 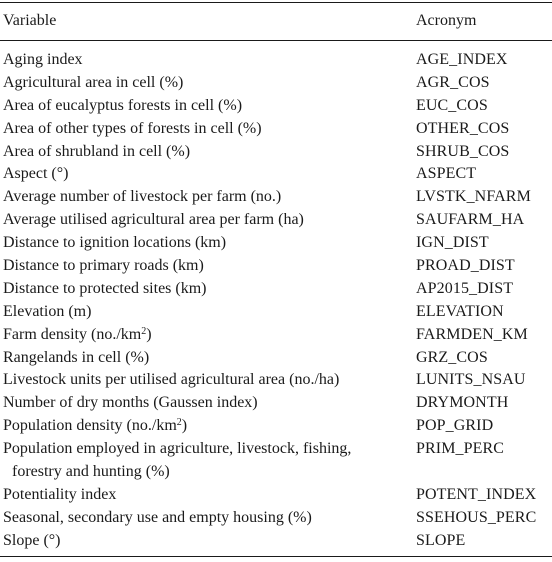 I want to click on cell-acronym: POP_GRID, so click(x=455, y=426).